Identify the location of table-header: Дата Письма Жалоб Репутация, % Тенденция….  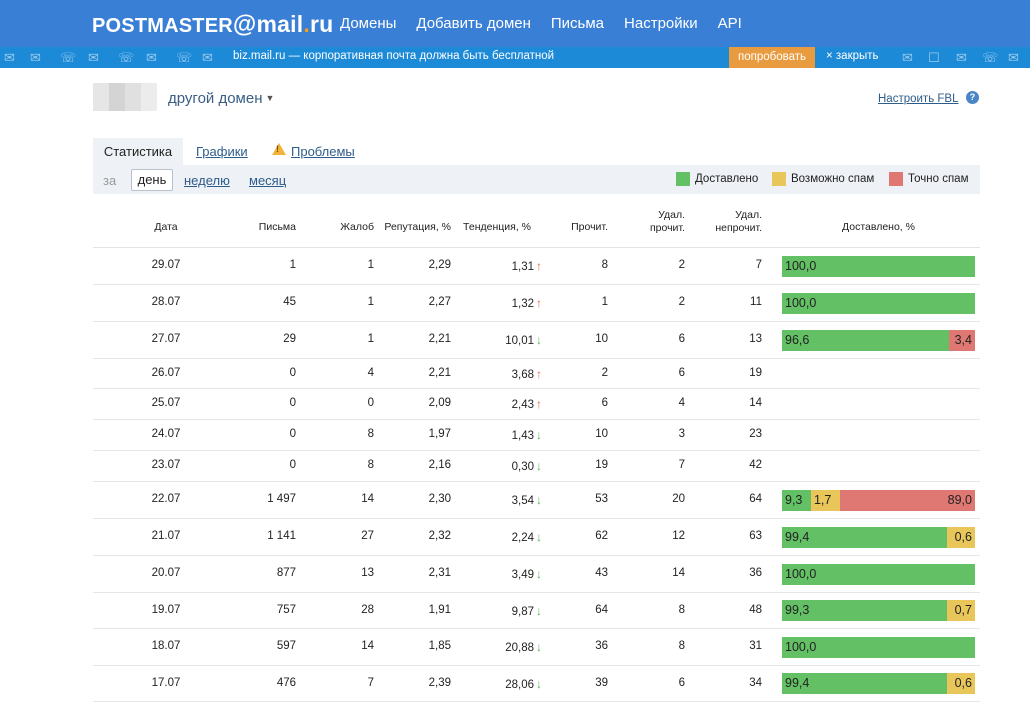
(536, 222).